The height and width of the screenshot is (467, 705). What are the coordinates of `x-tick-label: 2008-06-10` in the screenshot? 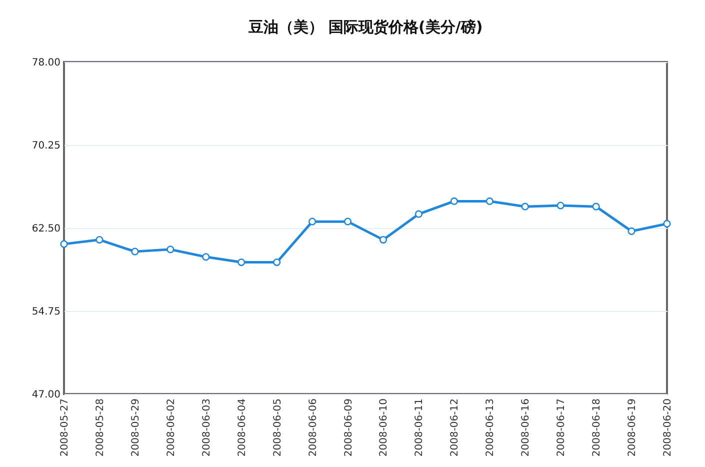 It's located at (384, 427).